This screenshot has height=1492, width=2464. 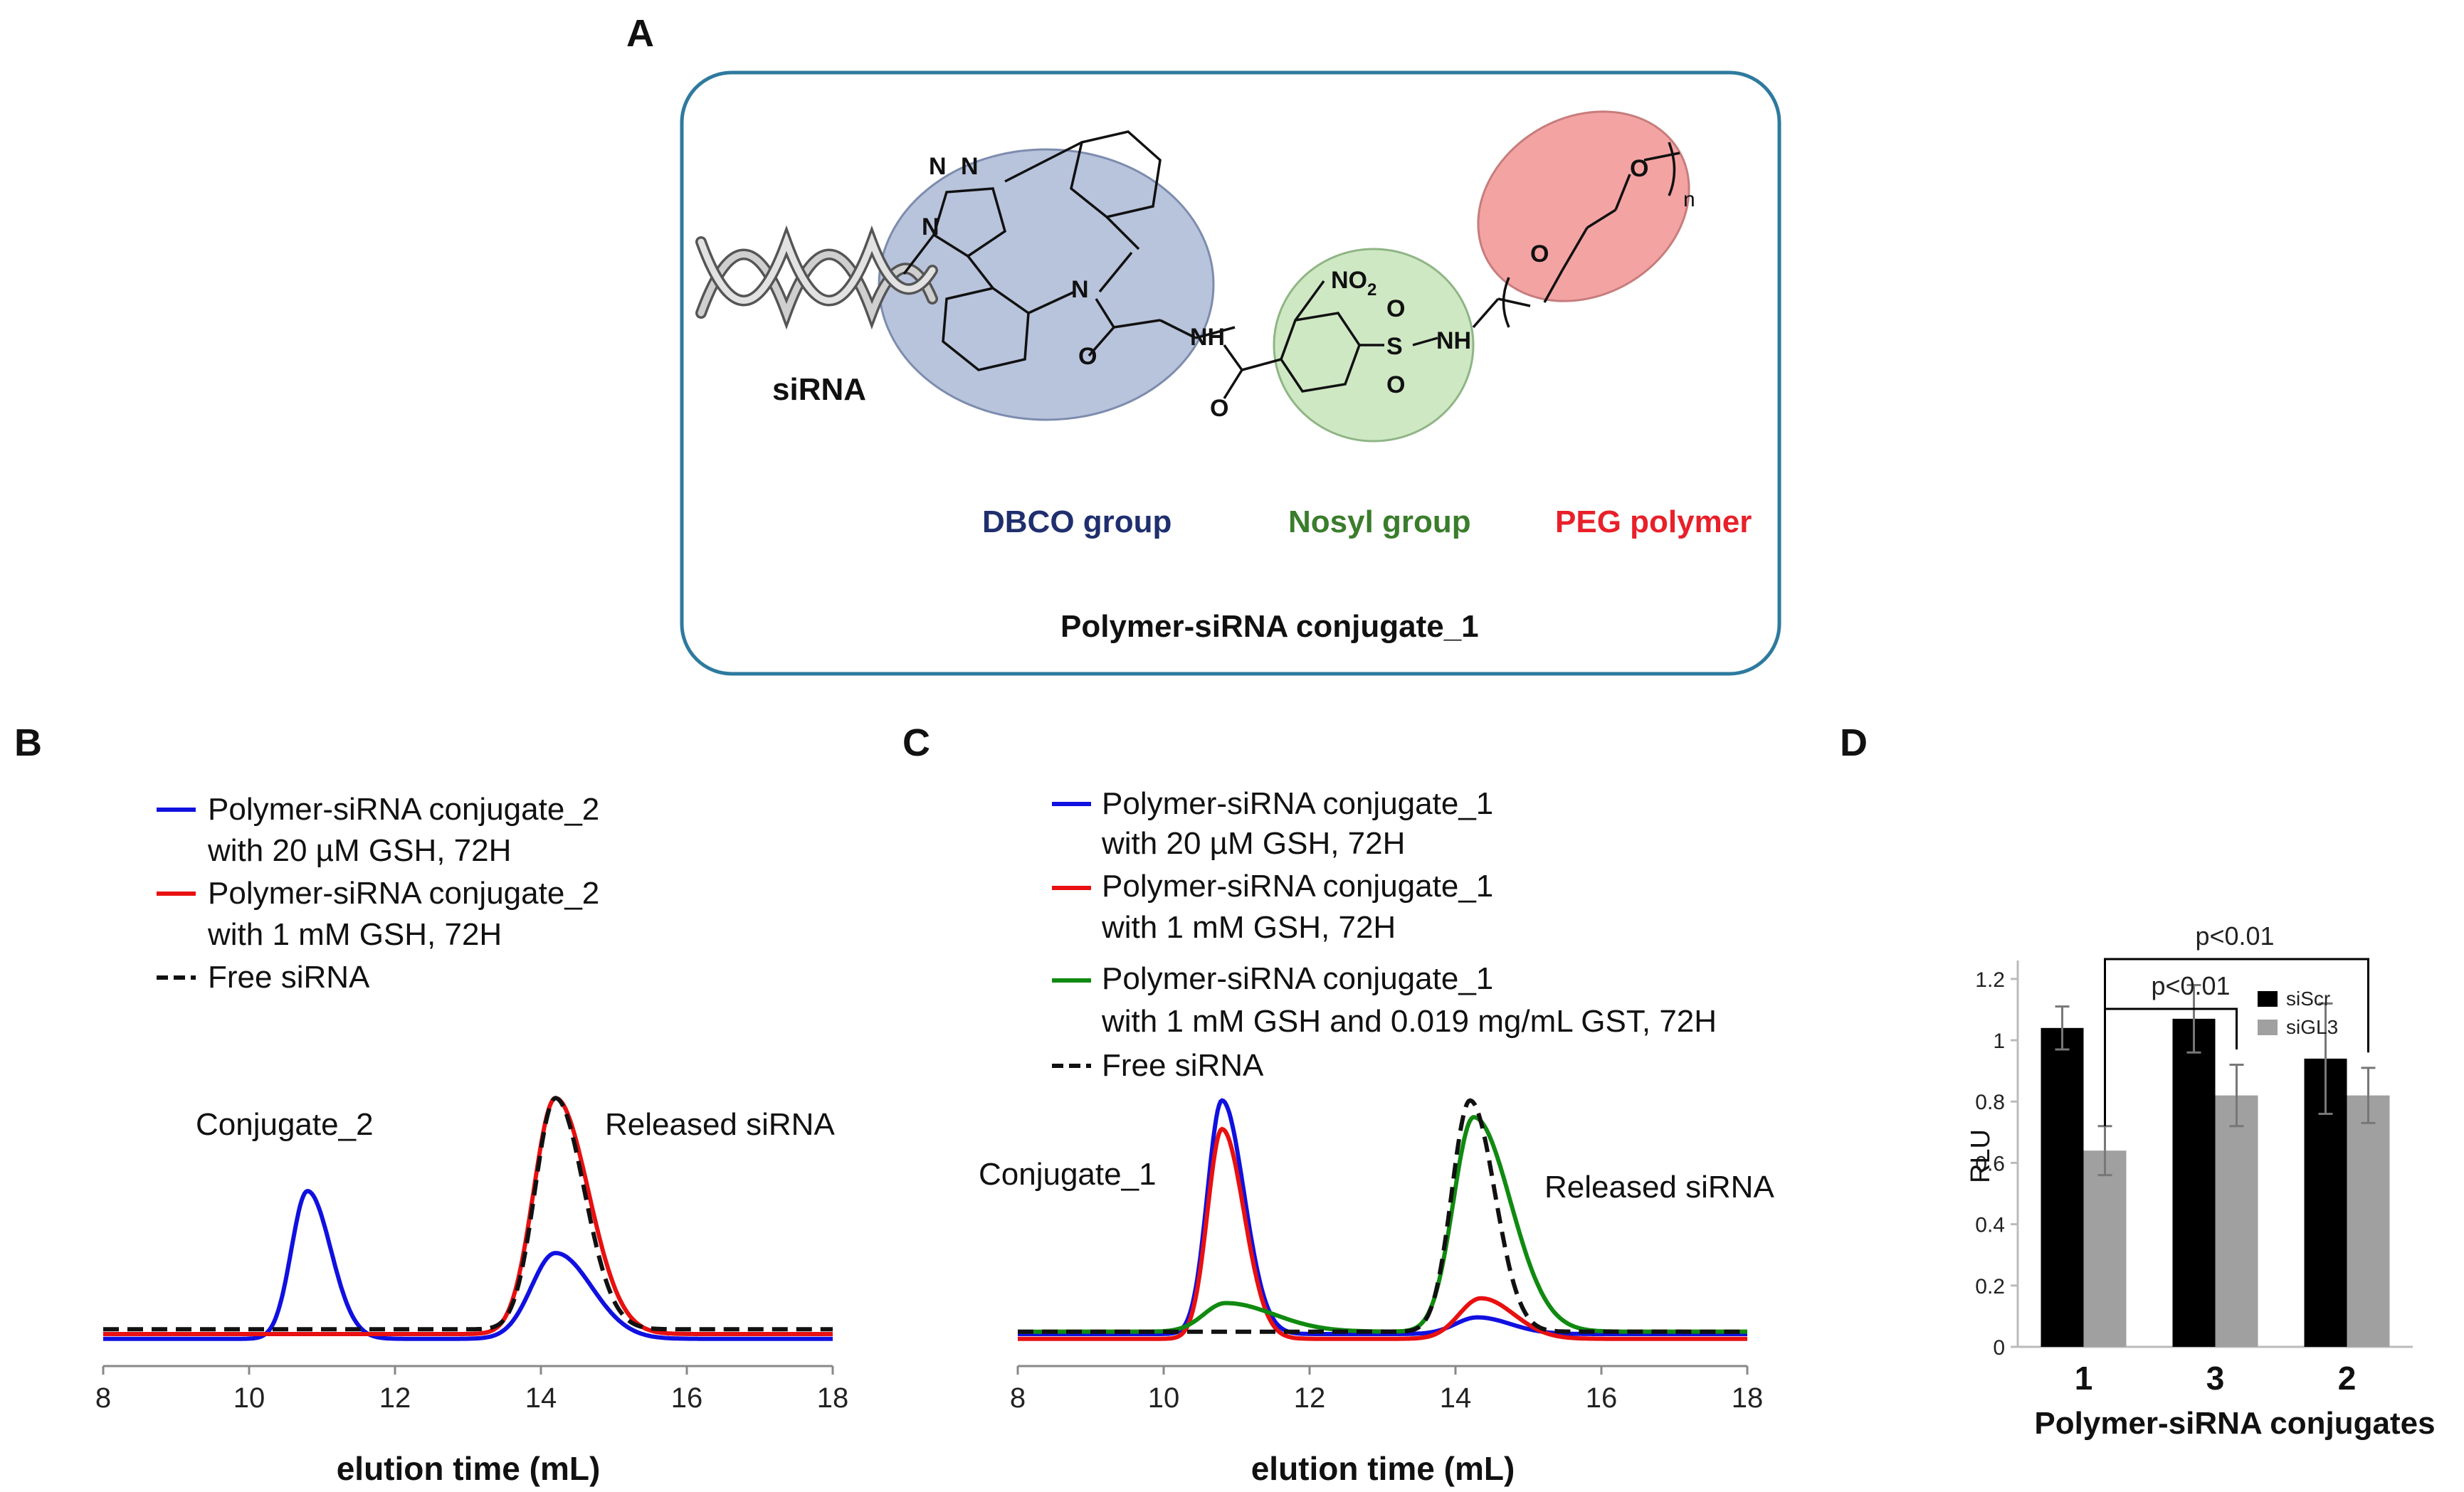 I want to click on plot-d-ytick-label-6: 1.2, so click(x=1990, y=980).